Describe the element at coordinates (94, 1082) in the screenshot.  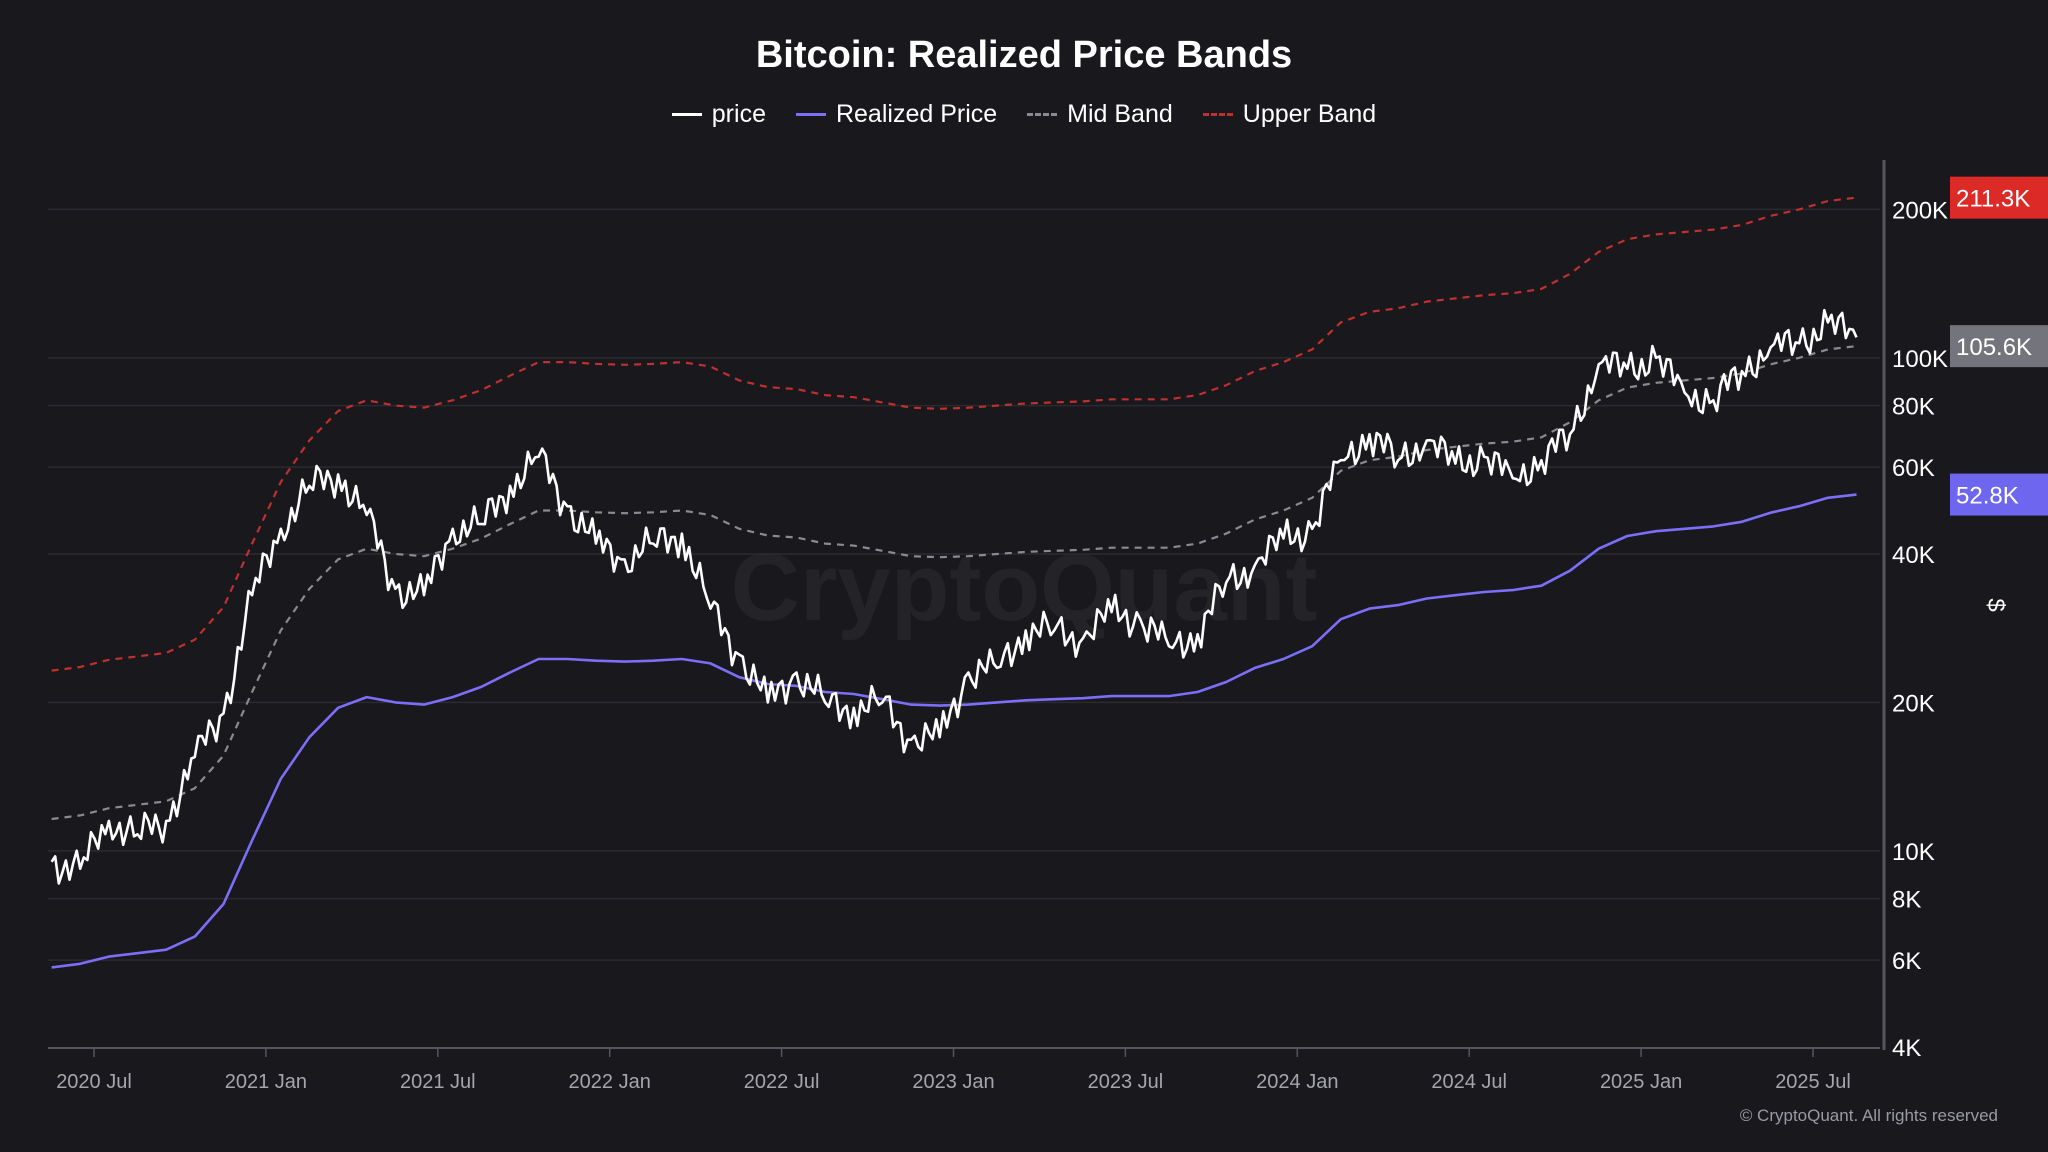
I see `x-tick-label: 2020 Jul` at that location.